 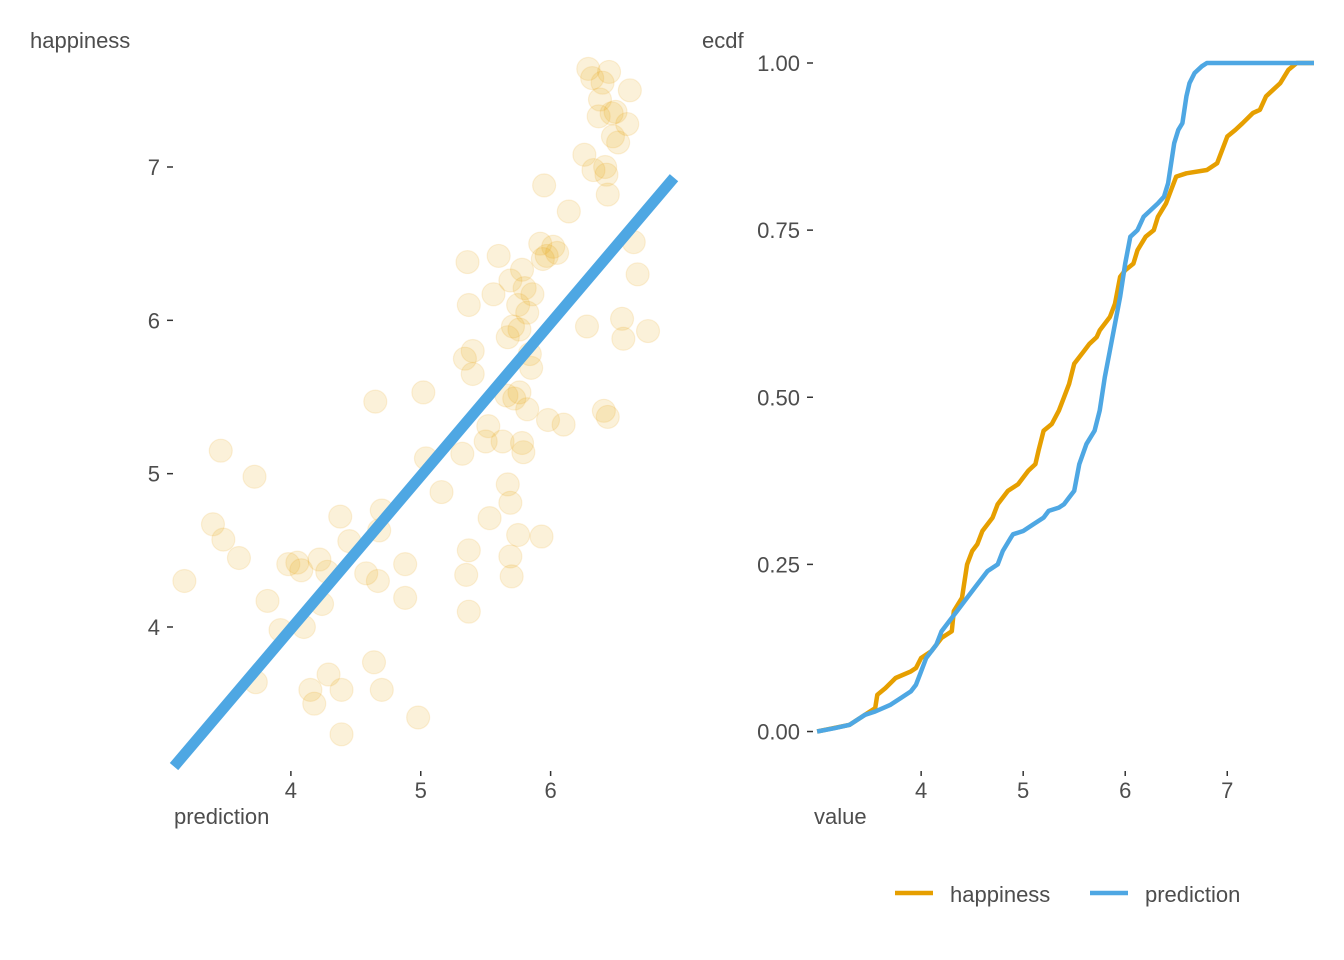 I want to click on x-axis-ticks: 4 5 6 7, so click(x=1074, y=787).